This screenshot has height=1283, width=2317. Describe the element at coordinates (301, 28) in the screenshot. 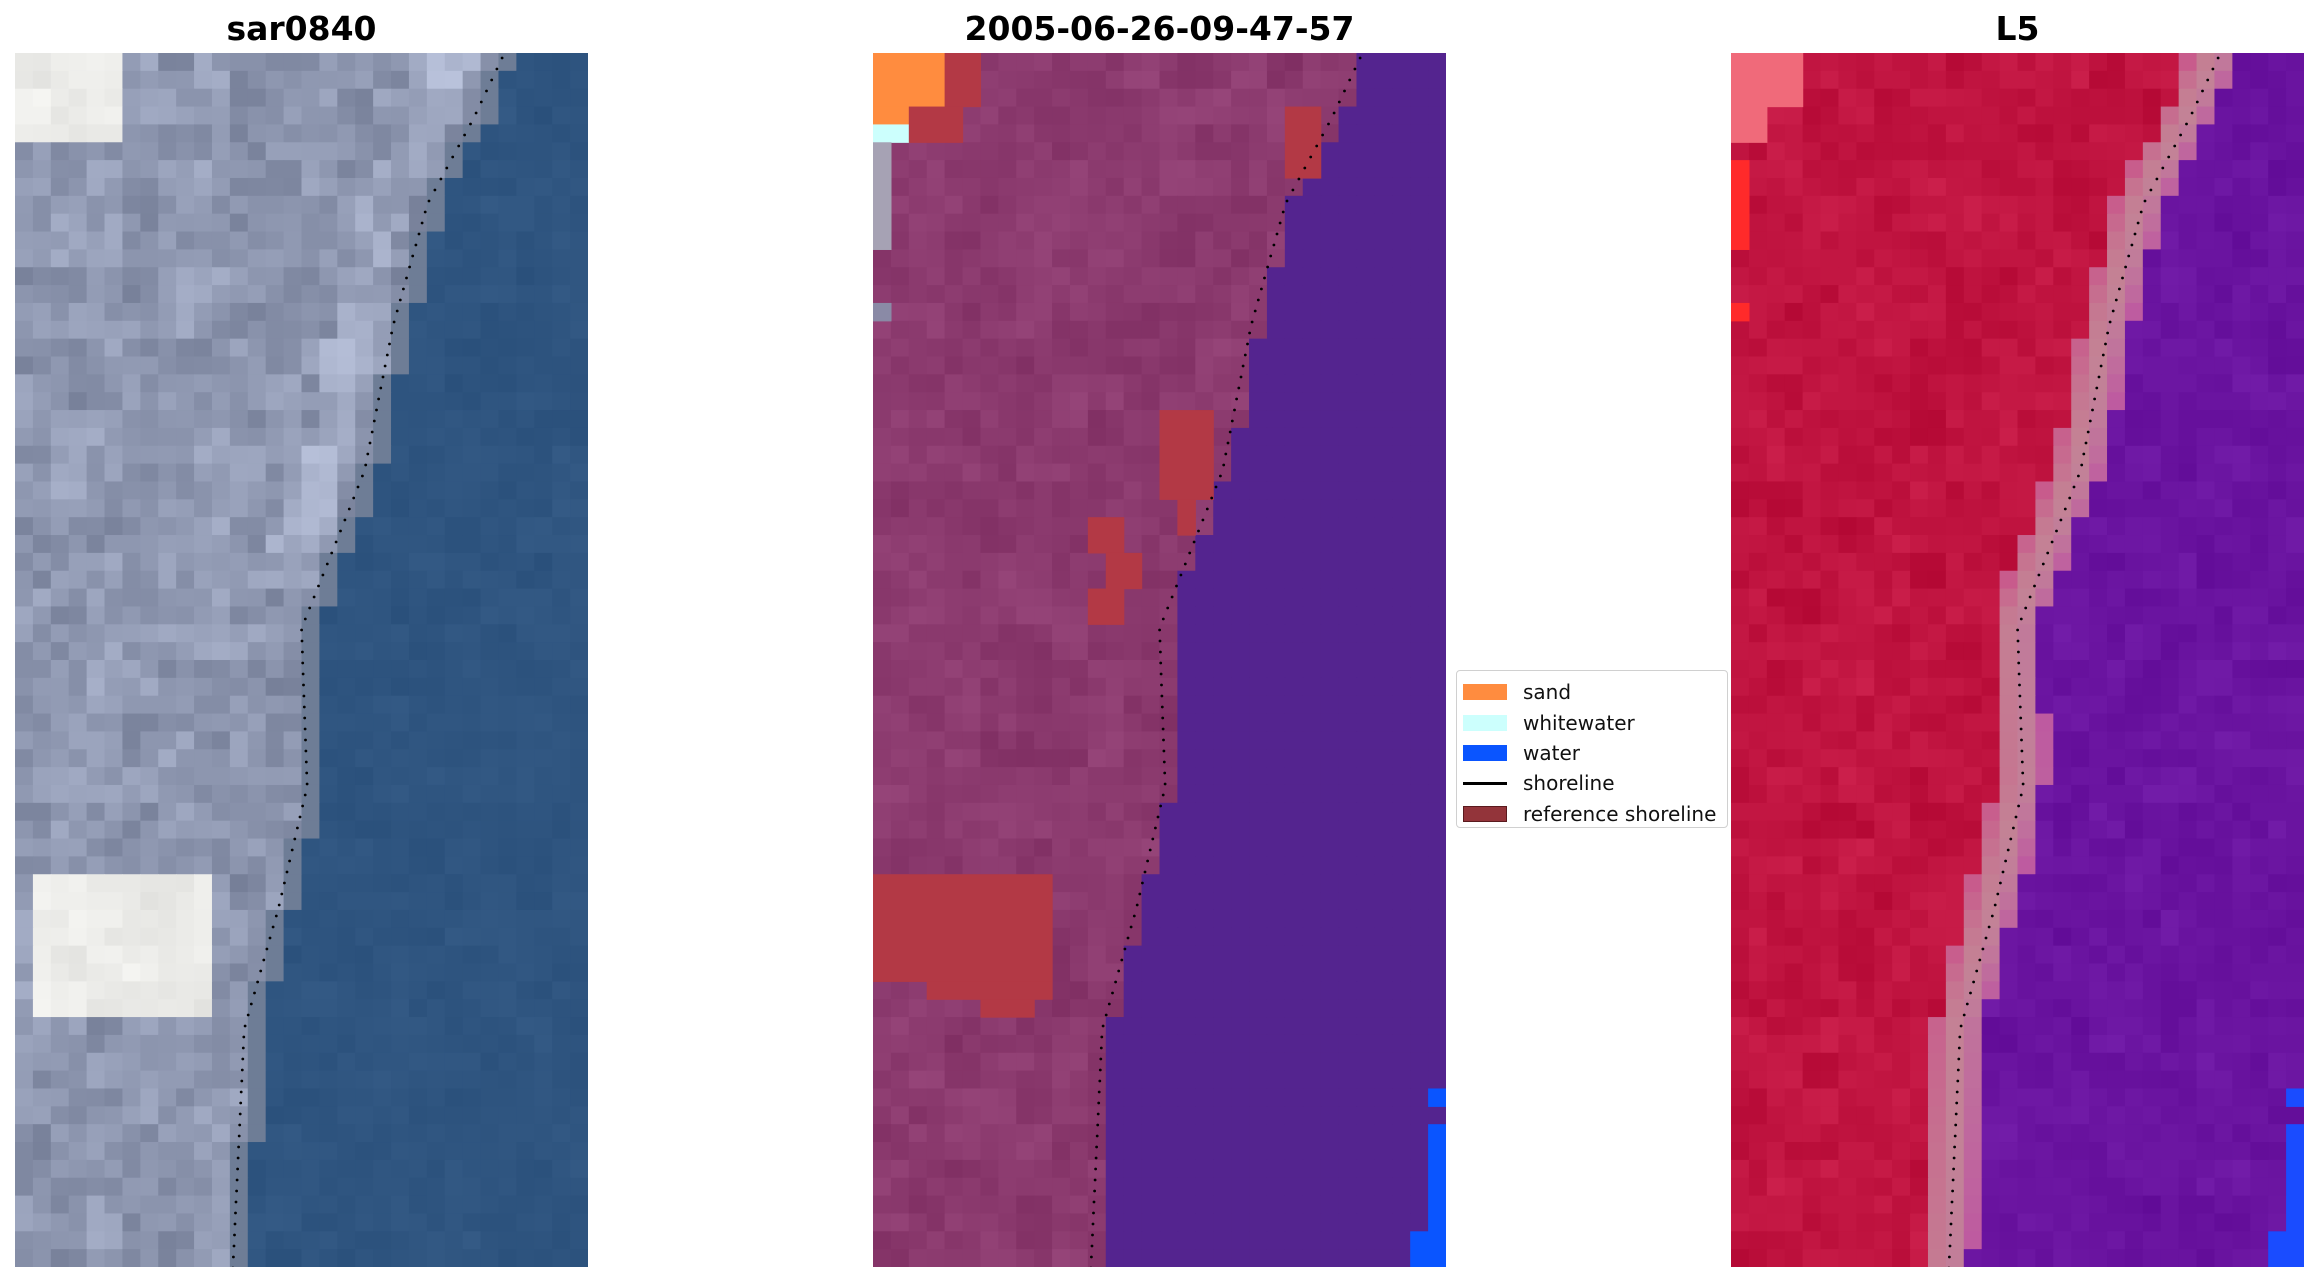

I see `panel-title-rgb: sar0840` at that location.